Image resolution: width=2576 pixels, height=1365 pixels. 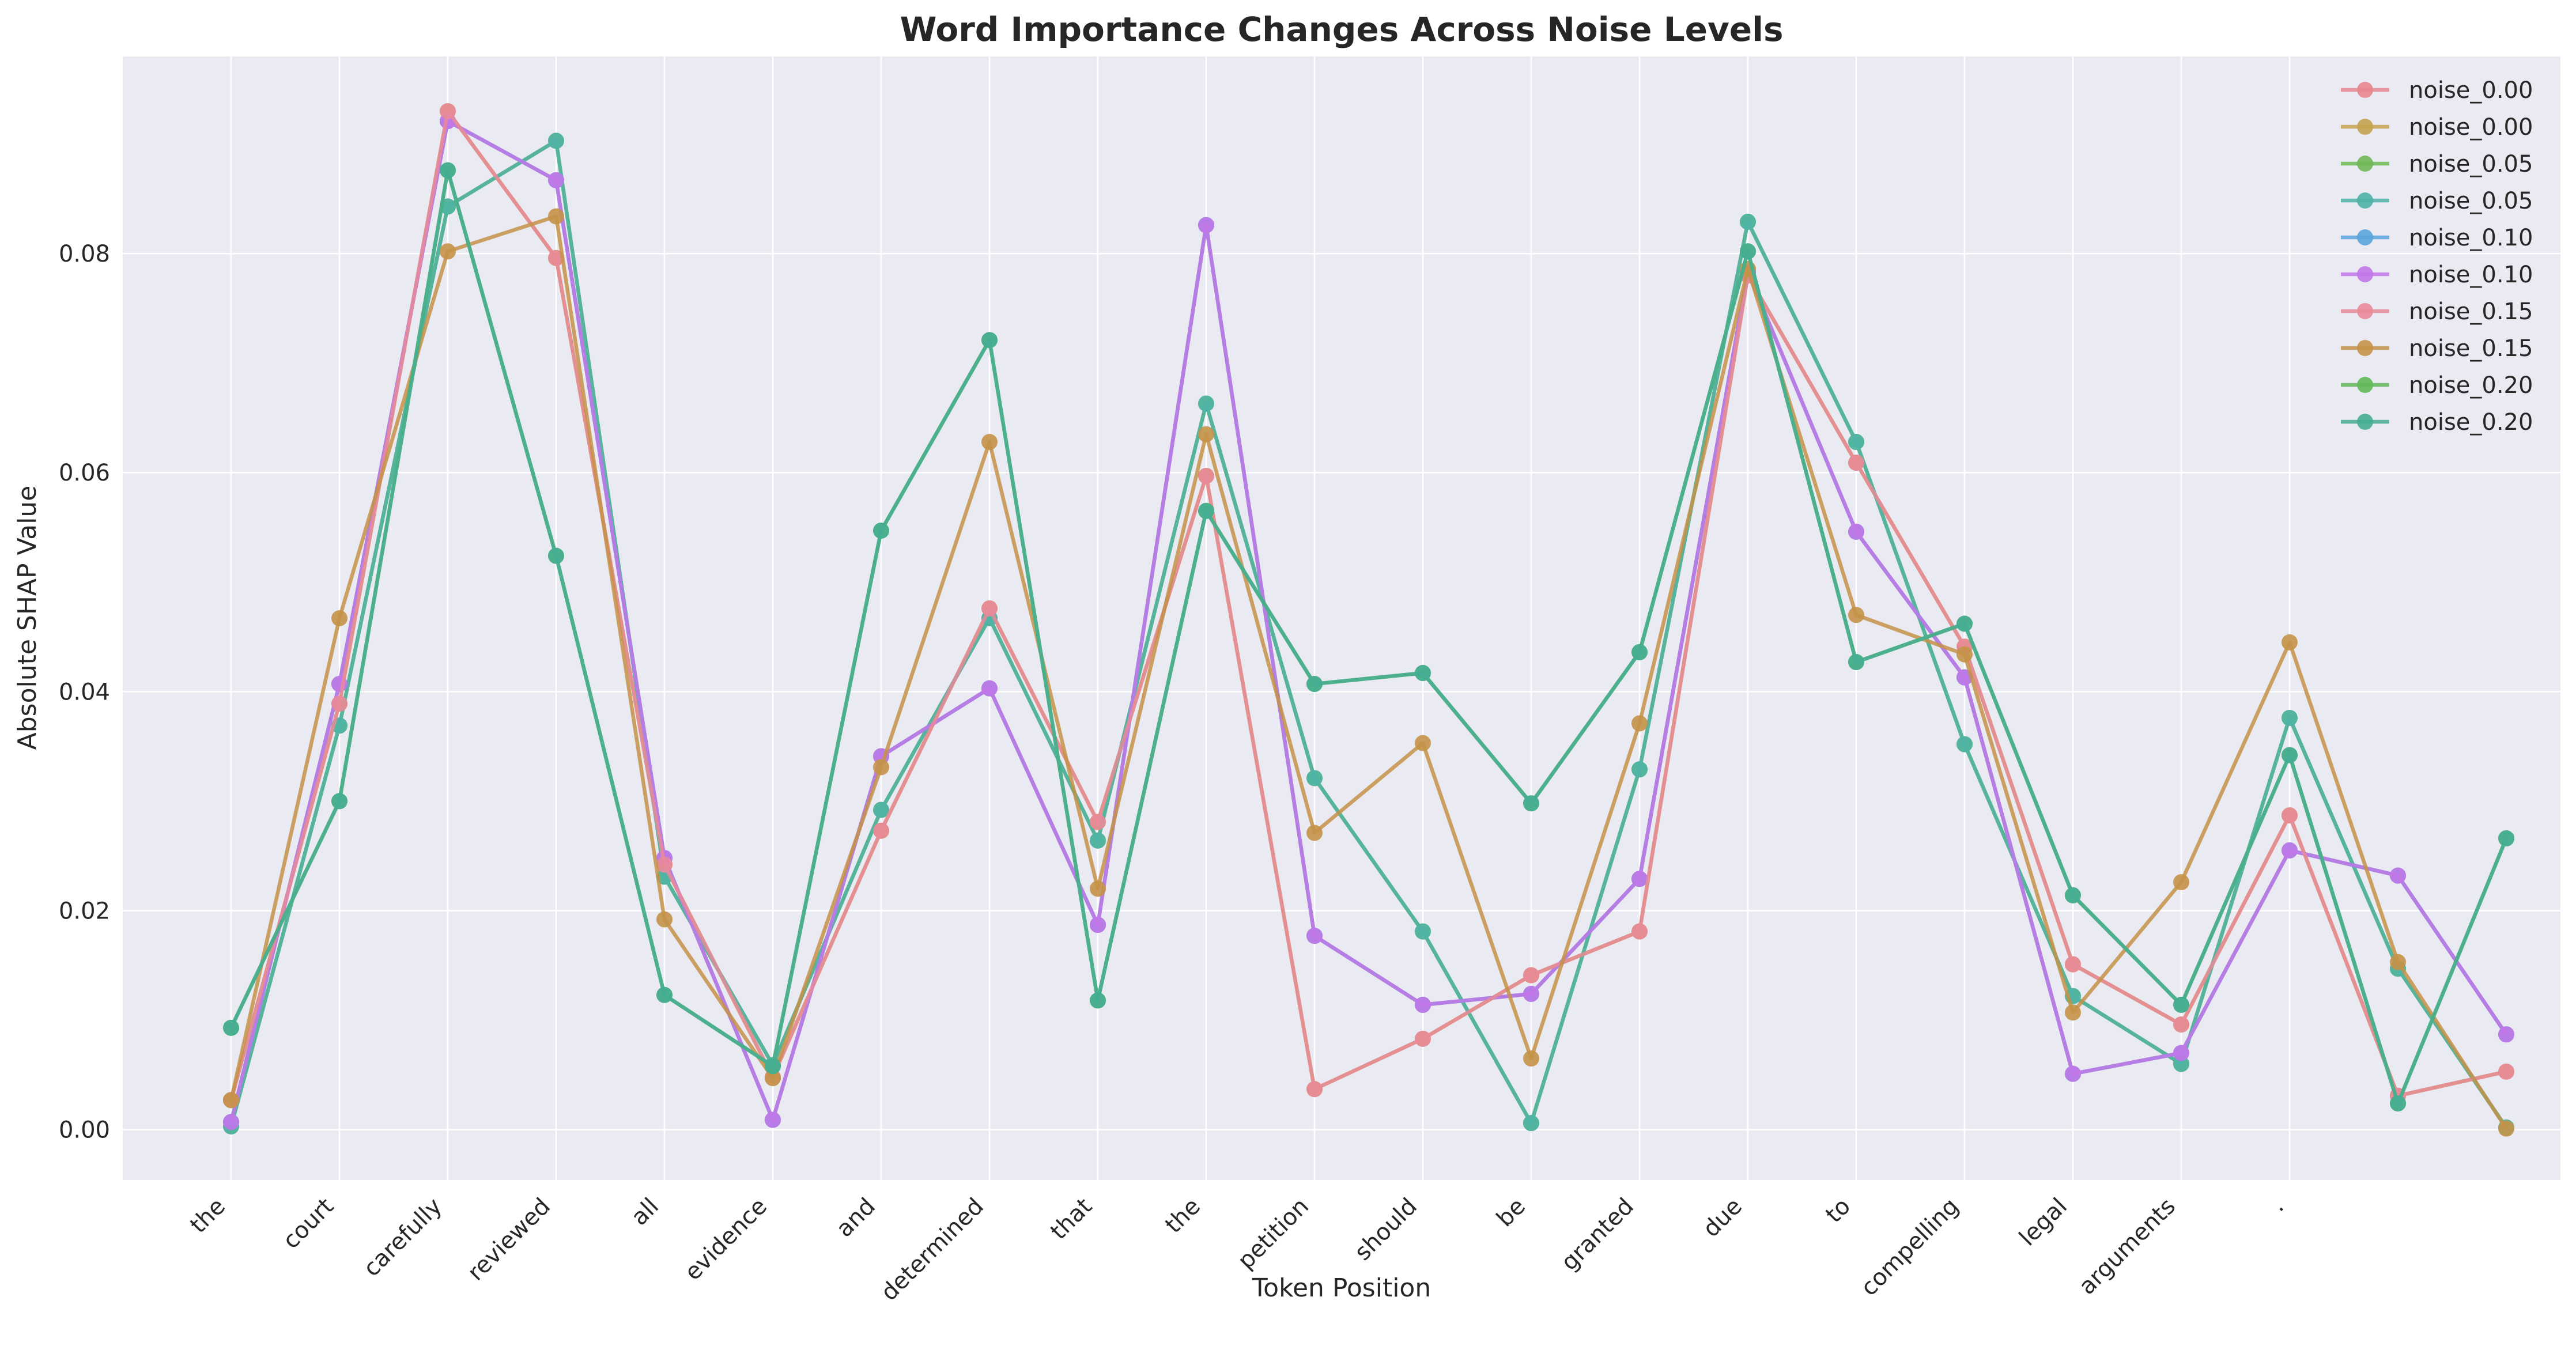 What do you see at coordinates (84, 473) in the screenshot?
I see `y-tick-label: 0.06` at bounding box center [84, 473].